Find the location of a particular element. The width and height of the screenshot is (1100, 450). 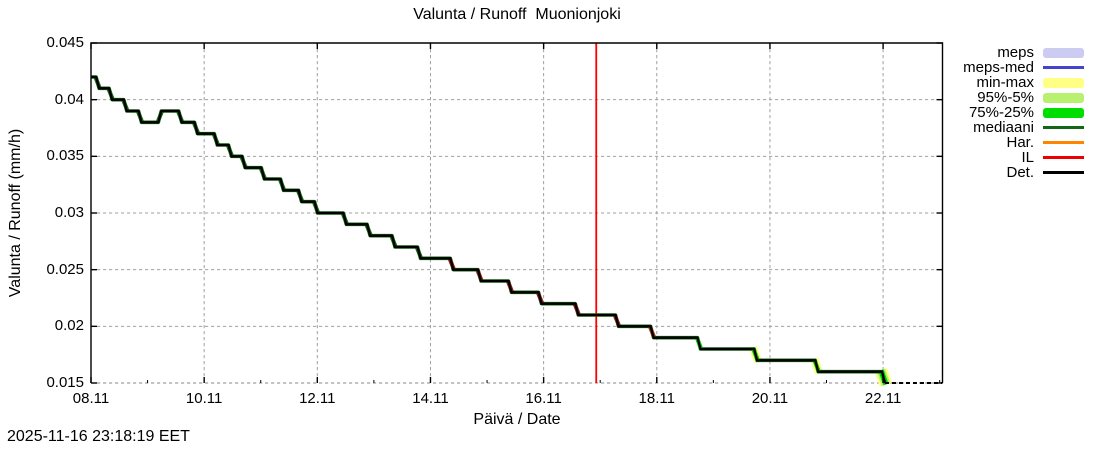

legend-label: mediaani is located at coordinates (1003, 127).